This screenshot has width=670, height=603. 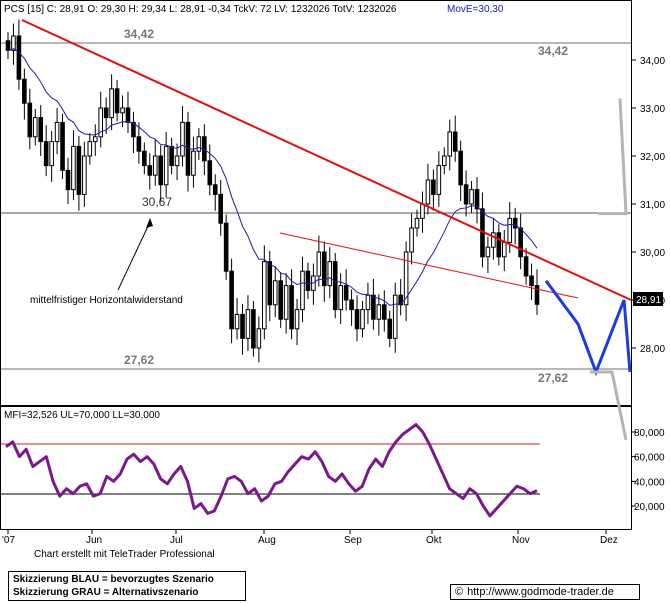 I want to click on source-url: http://www.godmode-trader.de, so click(x=540, y=592).